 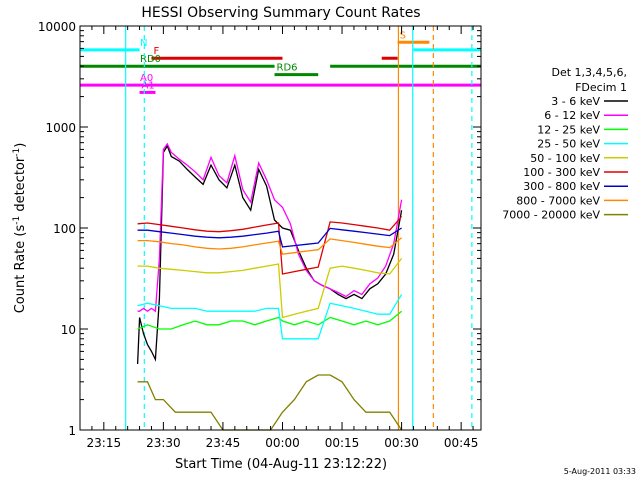 What do you see at coordinates (68, 330) in the screenshot?
I see `y-tick-label-1: 10` at bounding box center [68, 330].